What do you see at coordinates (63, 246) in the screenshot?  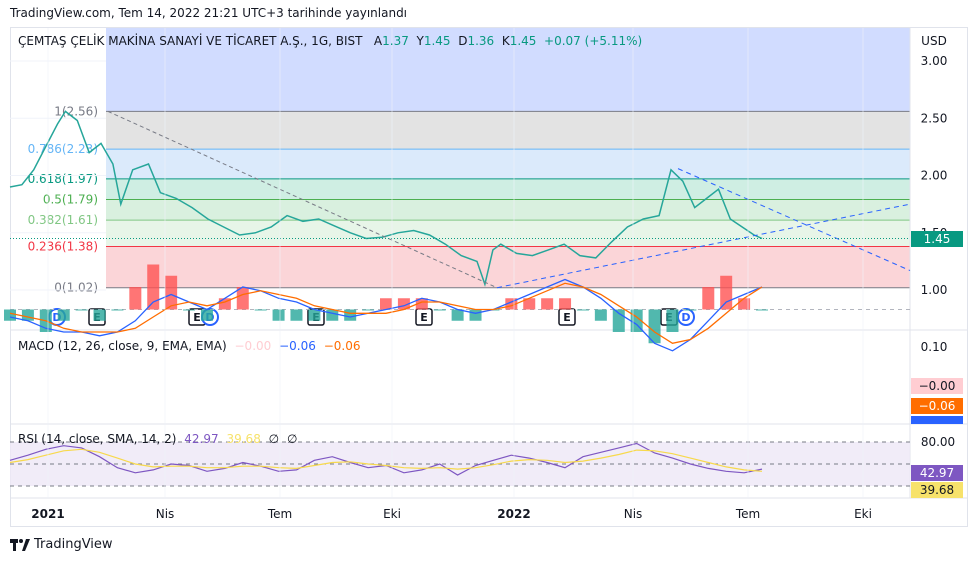 I see `fib-label: 0.236(1.38)` at bounding box center [63, 246].